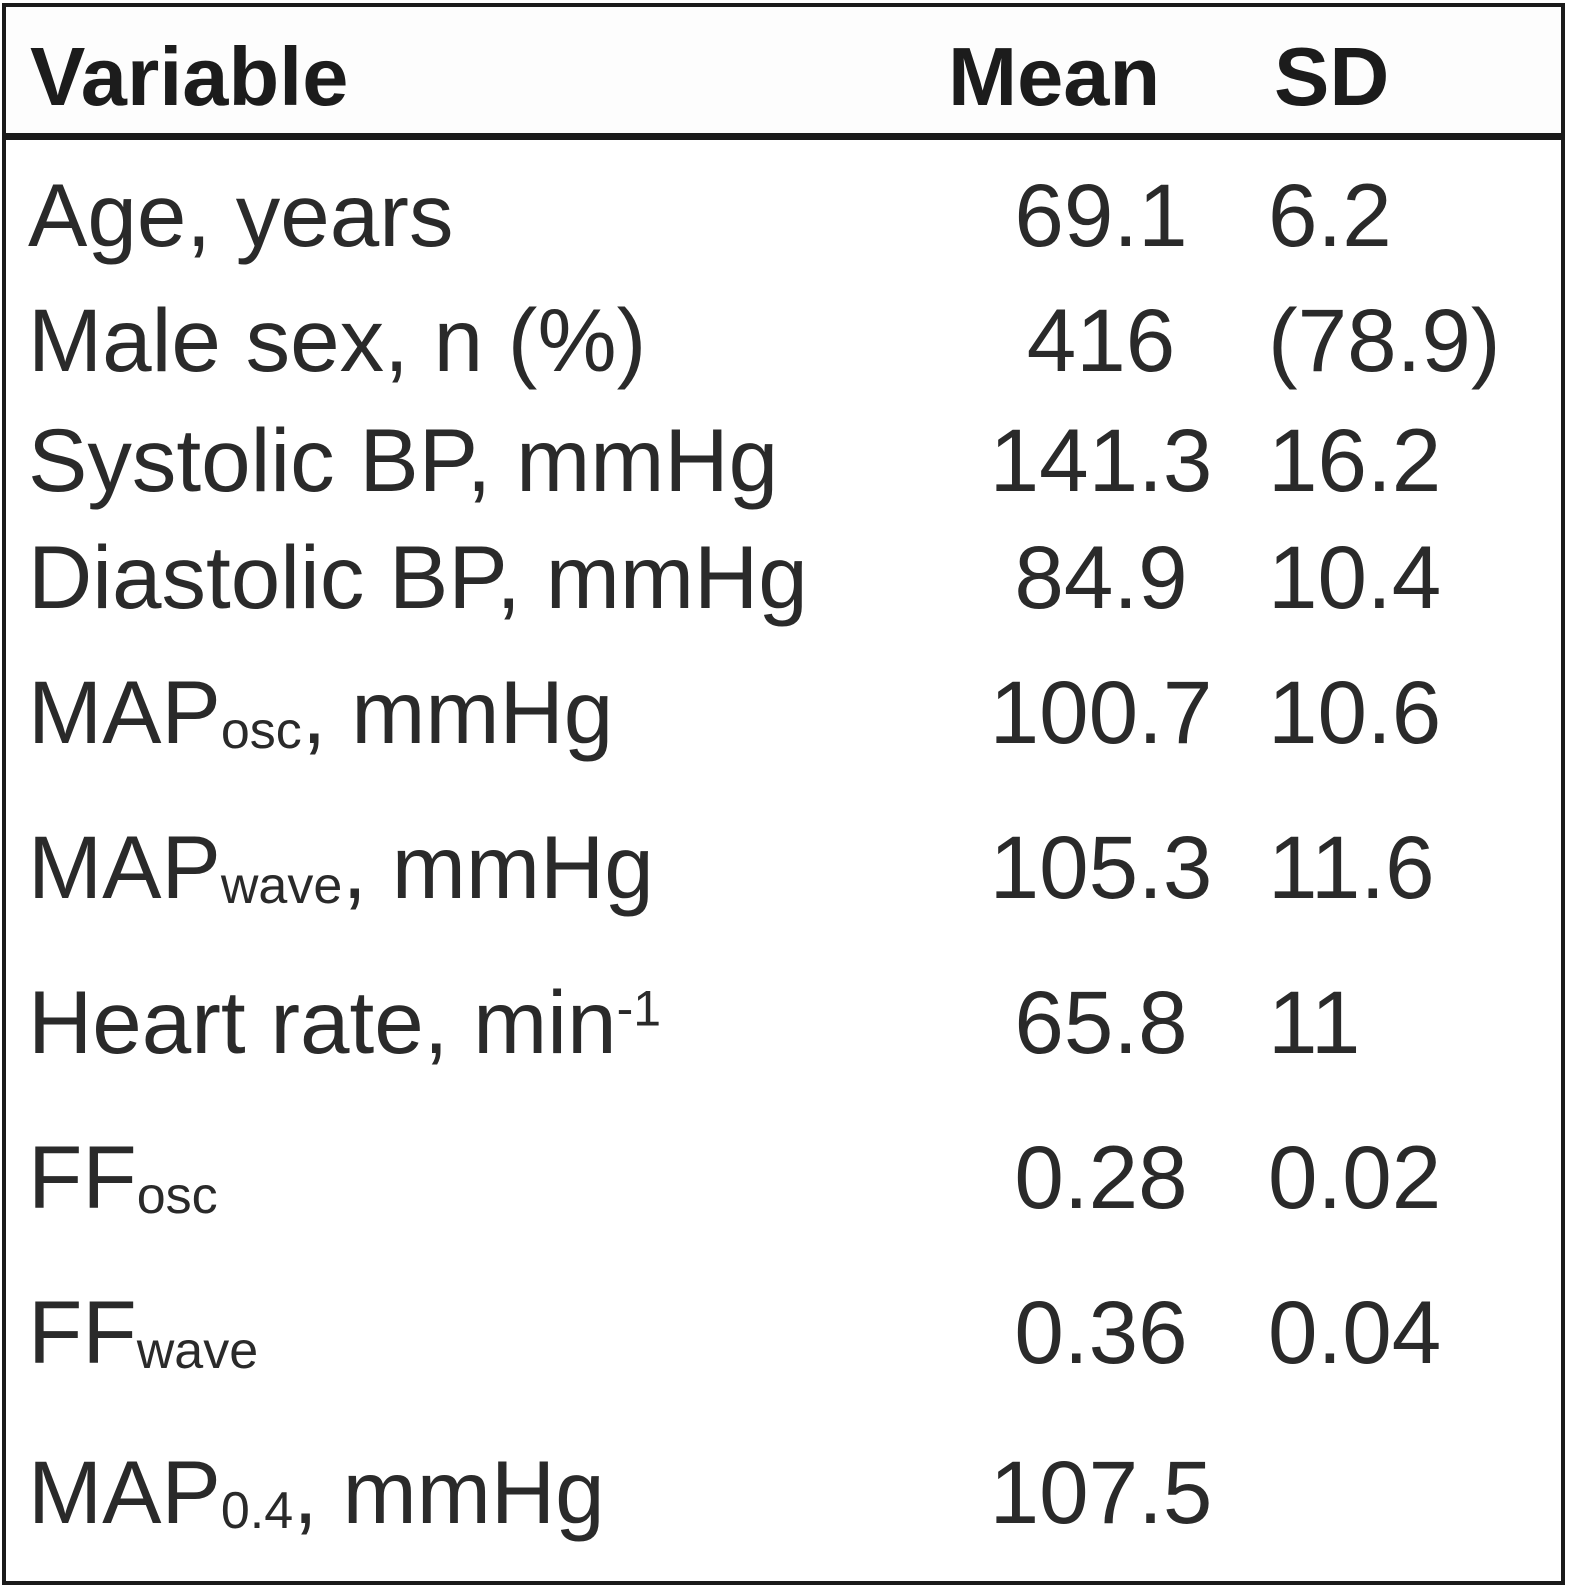 The width and height of the screenshot is (1575, 1593). I want to click on variable-subscript: 0.4, so click(257, 1511).